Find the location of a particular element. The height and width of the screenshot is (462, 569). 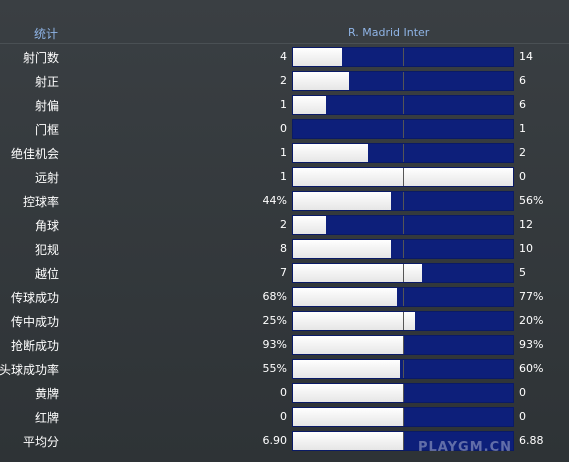

stat-label: 绝佳机会 is located at coordinates (34, 154).